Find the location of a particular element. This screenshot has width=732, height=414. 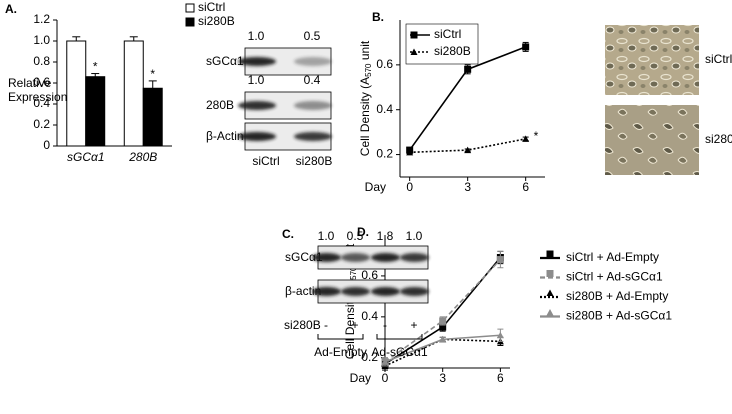

group-bracket is located at coordinates (340, 337).